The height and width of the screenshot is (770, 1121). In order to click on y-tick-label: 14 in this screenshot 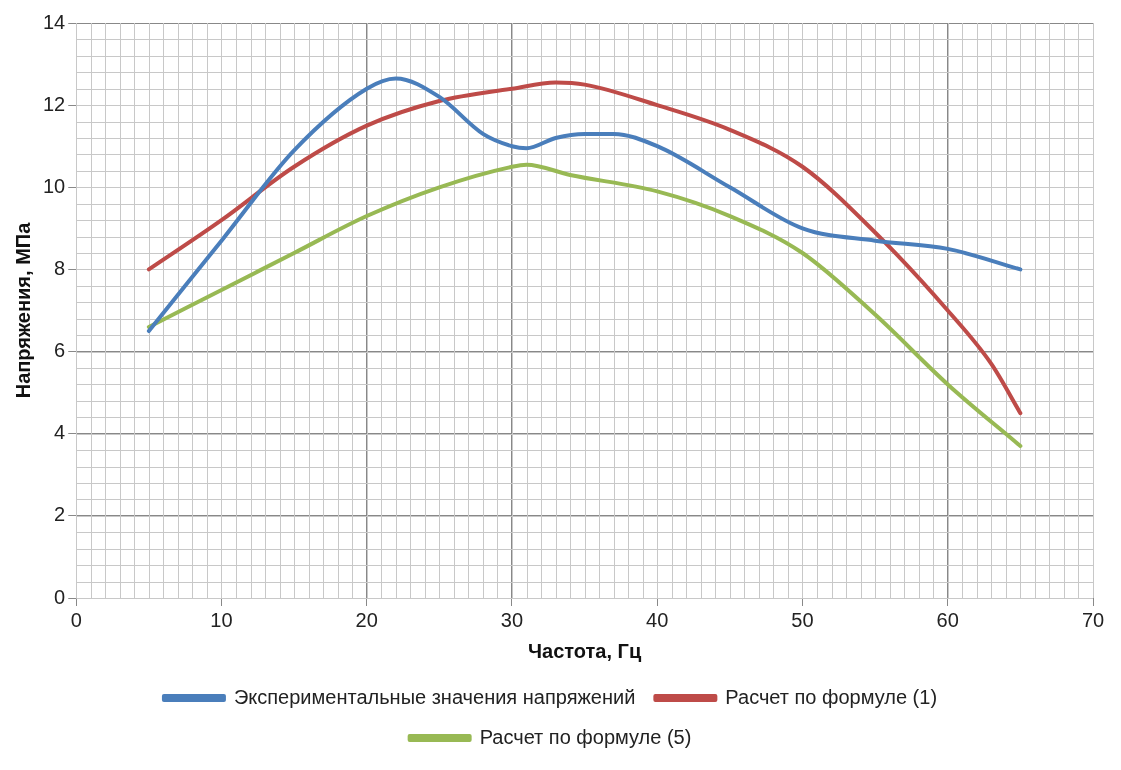, I will do `click(54, 21)`.